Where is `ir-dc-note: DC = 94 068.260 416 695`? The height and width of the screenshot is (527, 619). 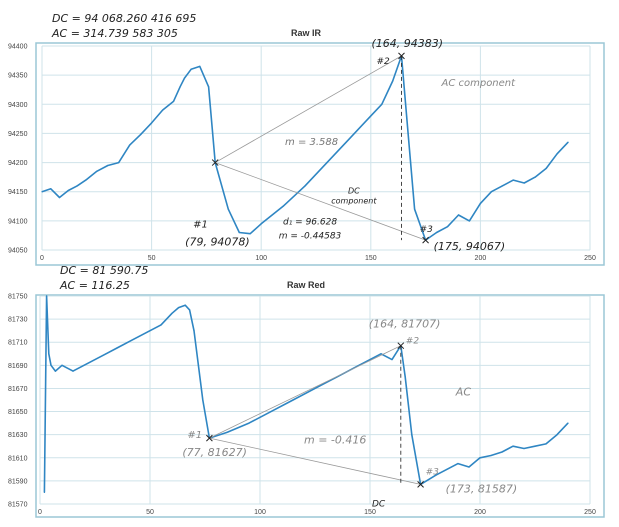
ir-dc-note: DC = 94 068.260 416 695 is located at coordinates (124, 18).